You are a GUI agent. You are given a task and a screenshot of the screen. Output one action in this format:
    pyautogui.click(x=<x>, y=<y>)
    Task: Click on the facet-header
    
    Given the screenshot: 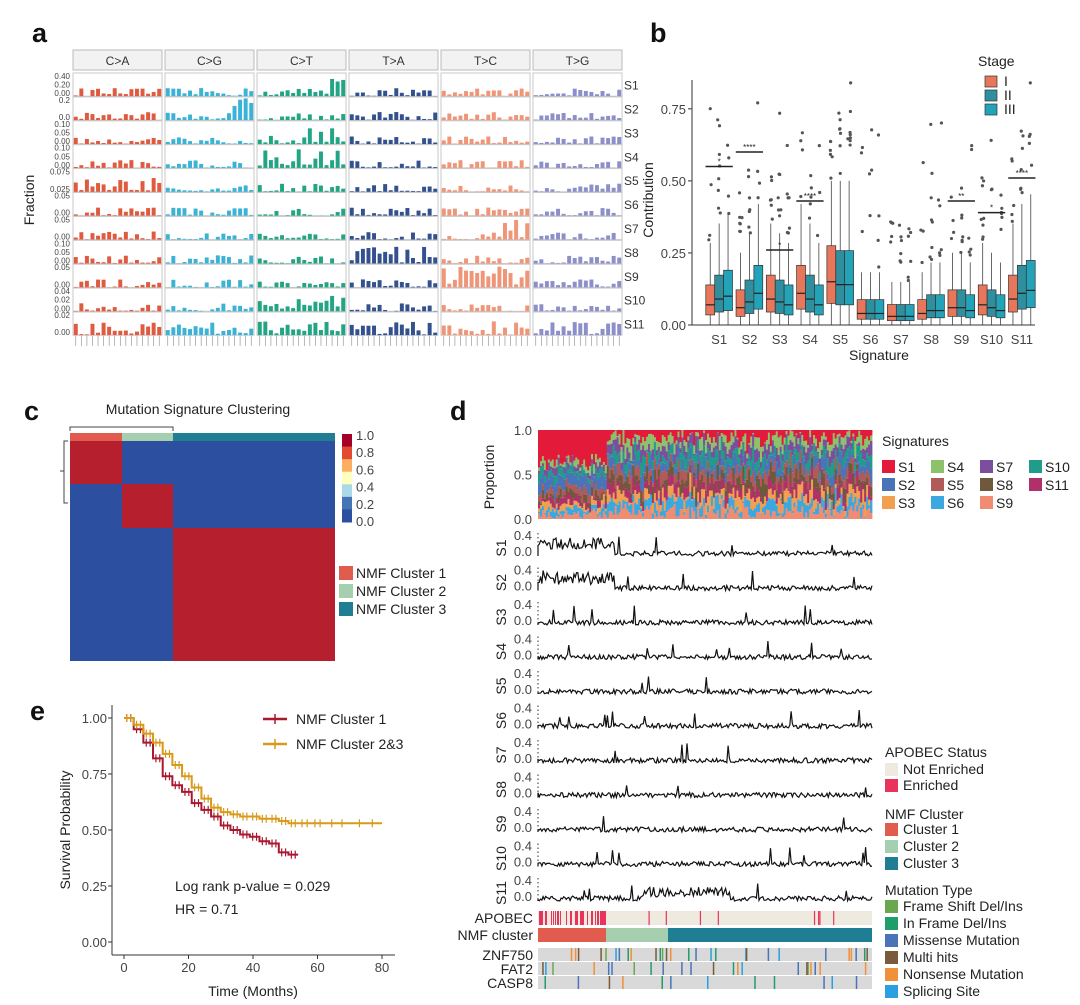 What is the action you would take?
    pyautogui.click(x=393, y=60)
    